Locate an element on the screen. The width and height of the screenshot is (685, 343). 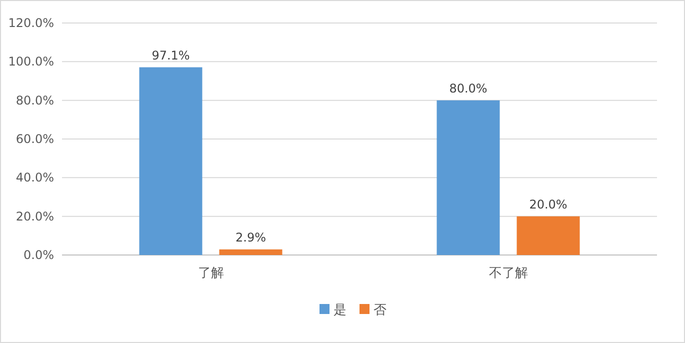
legend-label: 否 is located at coordinates (380, 310).